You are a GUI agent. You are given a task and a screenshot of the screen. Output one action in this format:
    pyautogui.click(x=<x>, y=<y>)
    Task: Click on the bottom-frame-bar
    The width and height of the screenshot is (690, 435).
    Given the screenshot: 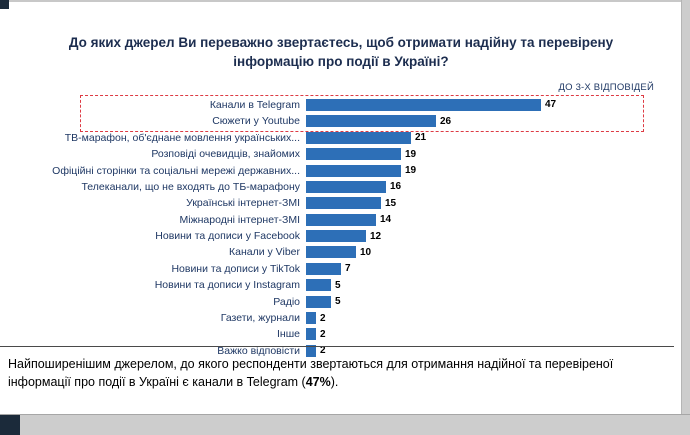 What is the action you would take?
    pyautogui.click(x=345, y=424)
    